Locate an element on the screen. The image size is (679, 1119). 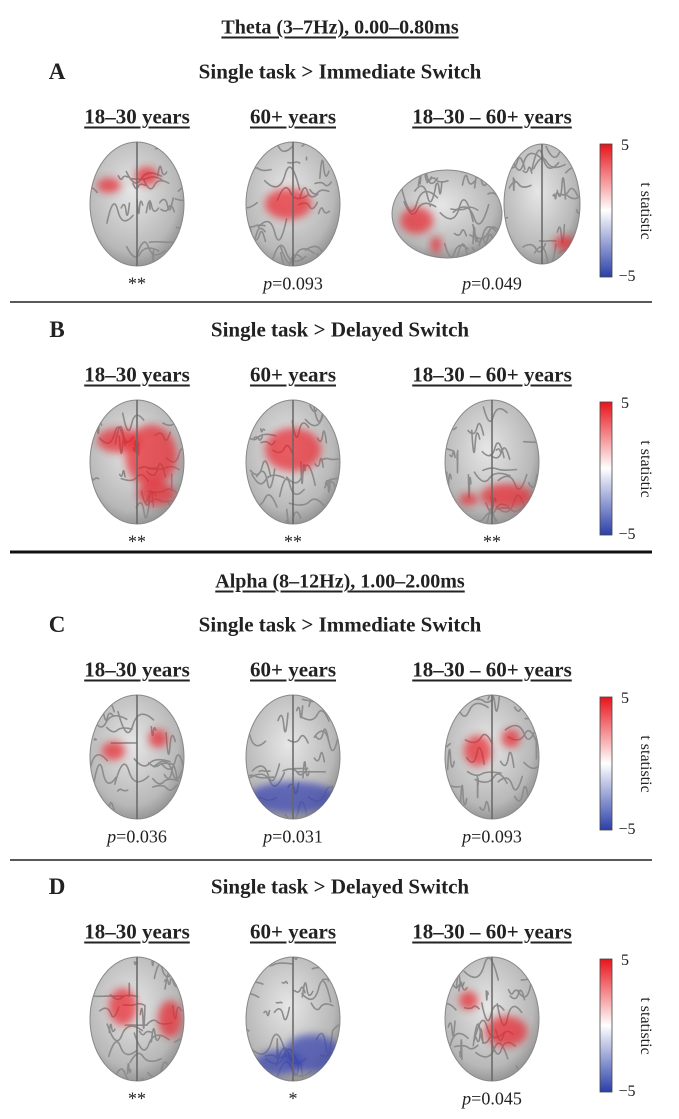
panel-letter: D is located at coordinates (57, 886).